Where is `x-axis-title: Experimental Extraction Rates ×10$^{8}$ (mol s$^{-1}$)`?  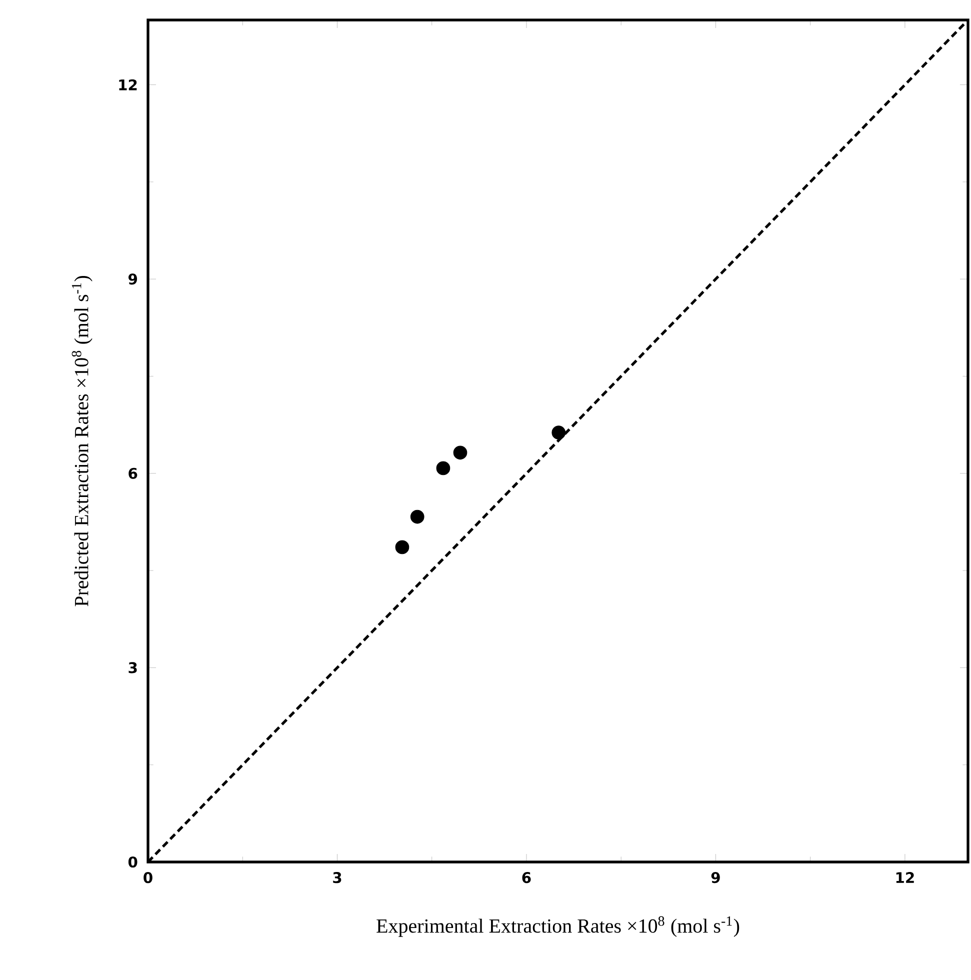
x-axis-title: Experimental Extraction Rates ×10$^{8}$ (mol s$^{-1}$) is located at coordinates (558, 926).